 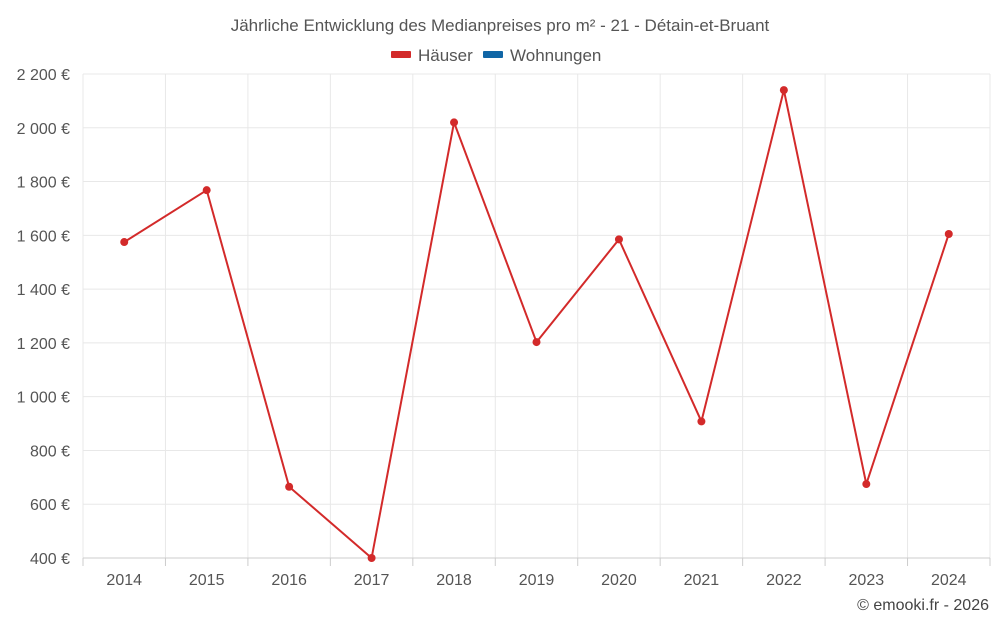 What do you see at coordinates (43, 290) in the screenshot?
I see `y-tick-label: 1 400 €` at bounding box center [43, 290].